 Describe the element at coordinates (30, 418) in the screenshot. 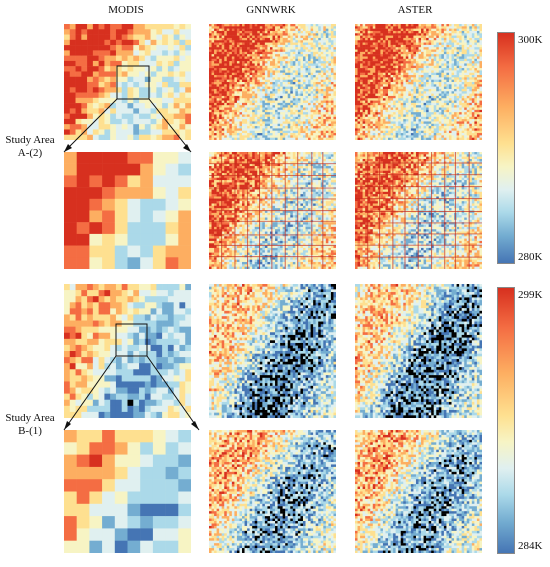

I see `study-area-b-label-line1: Study Area` at that location.